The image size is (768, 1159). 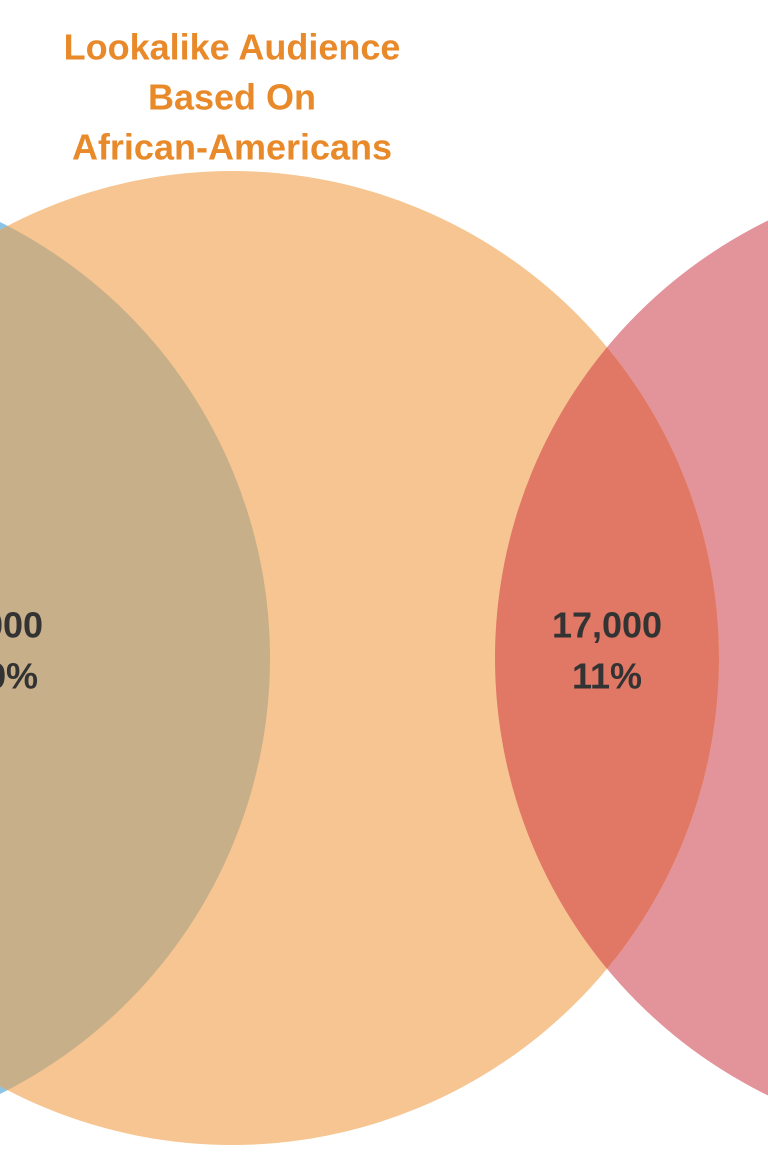 I want to click on overlap-percent: 11%, so click(x=607, y=676).